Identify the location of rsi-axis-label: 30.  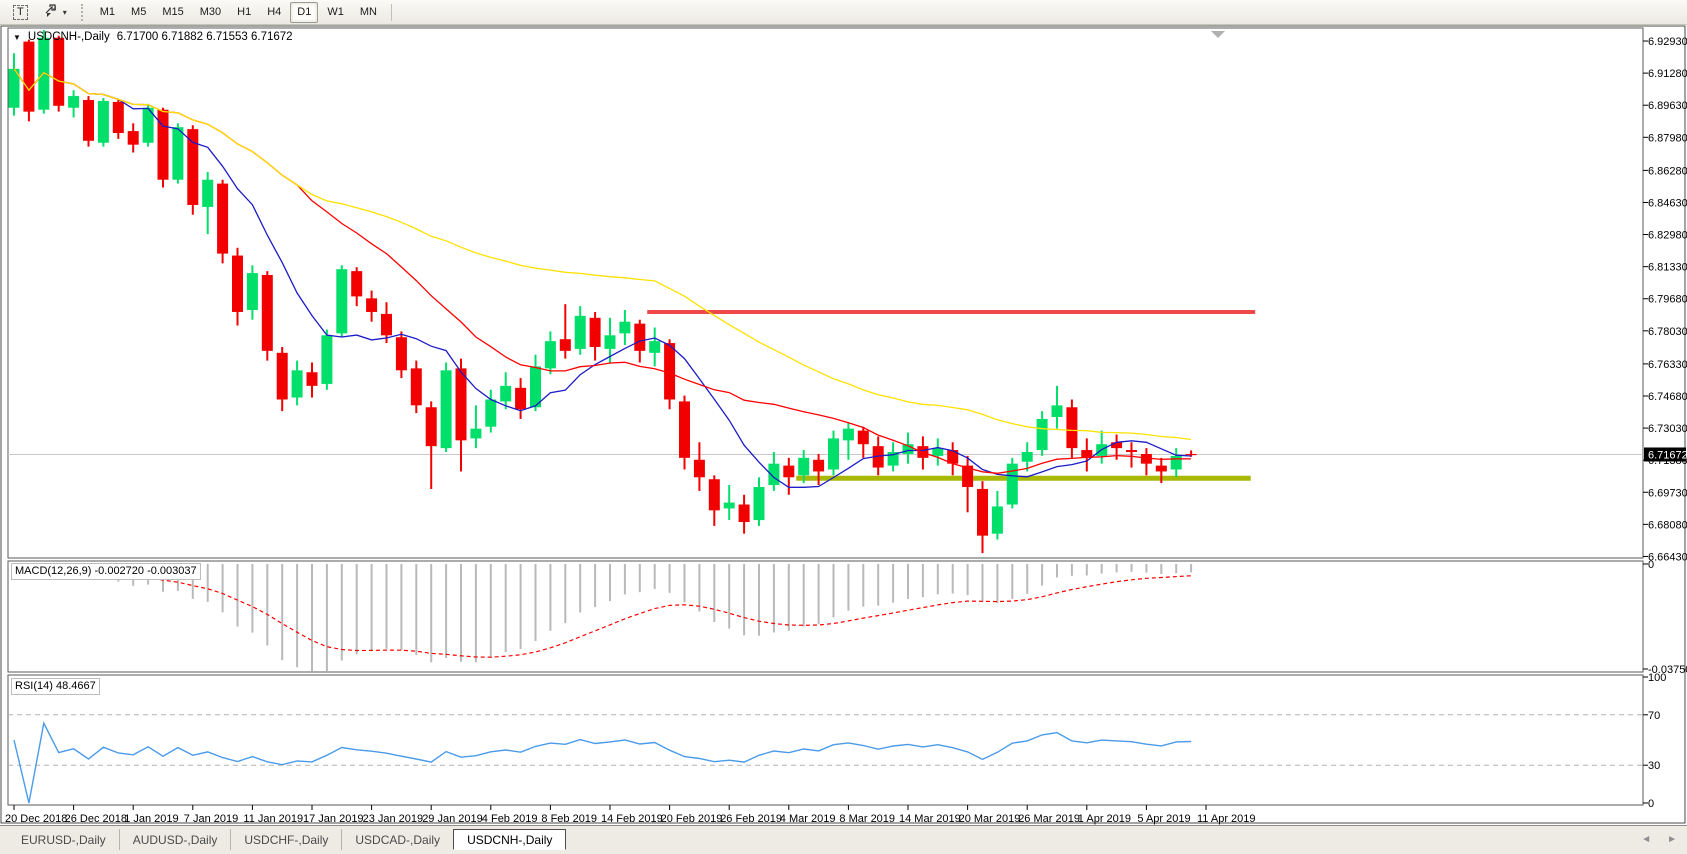
(1654, 766).